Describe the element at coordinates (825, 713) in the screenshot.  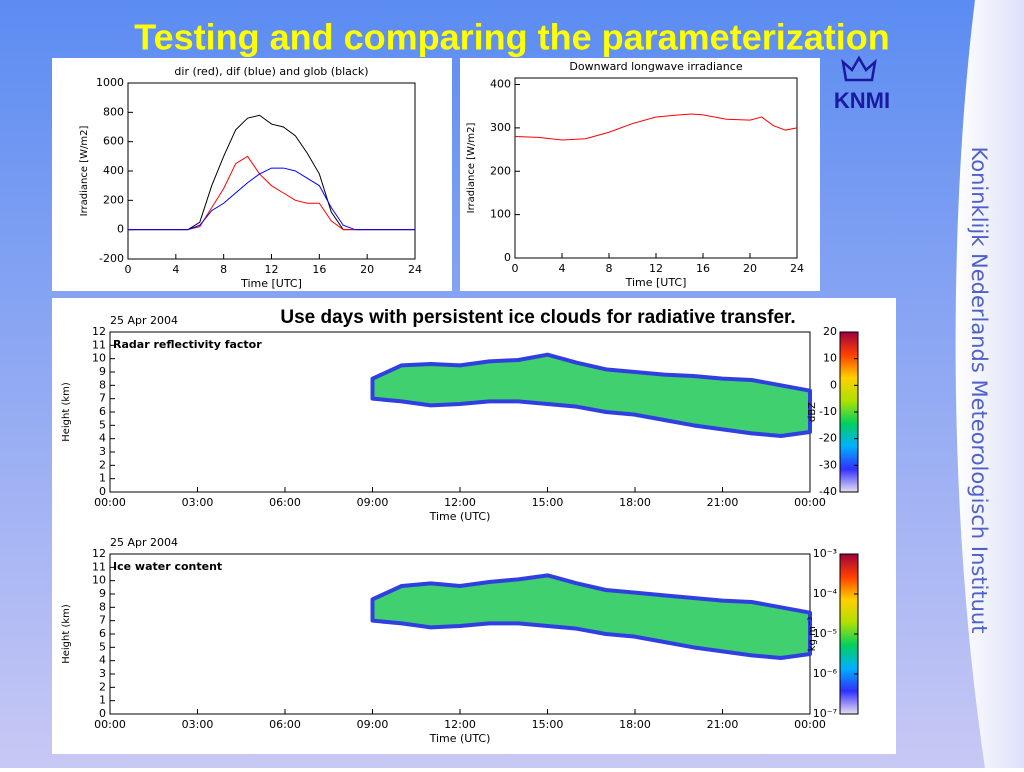
I see `colorbar-tick-label: 10⁻⁷` at that location.